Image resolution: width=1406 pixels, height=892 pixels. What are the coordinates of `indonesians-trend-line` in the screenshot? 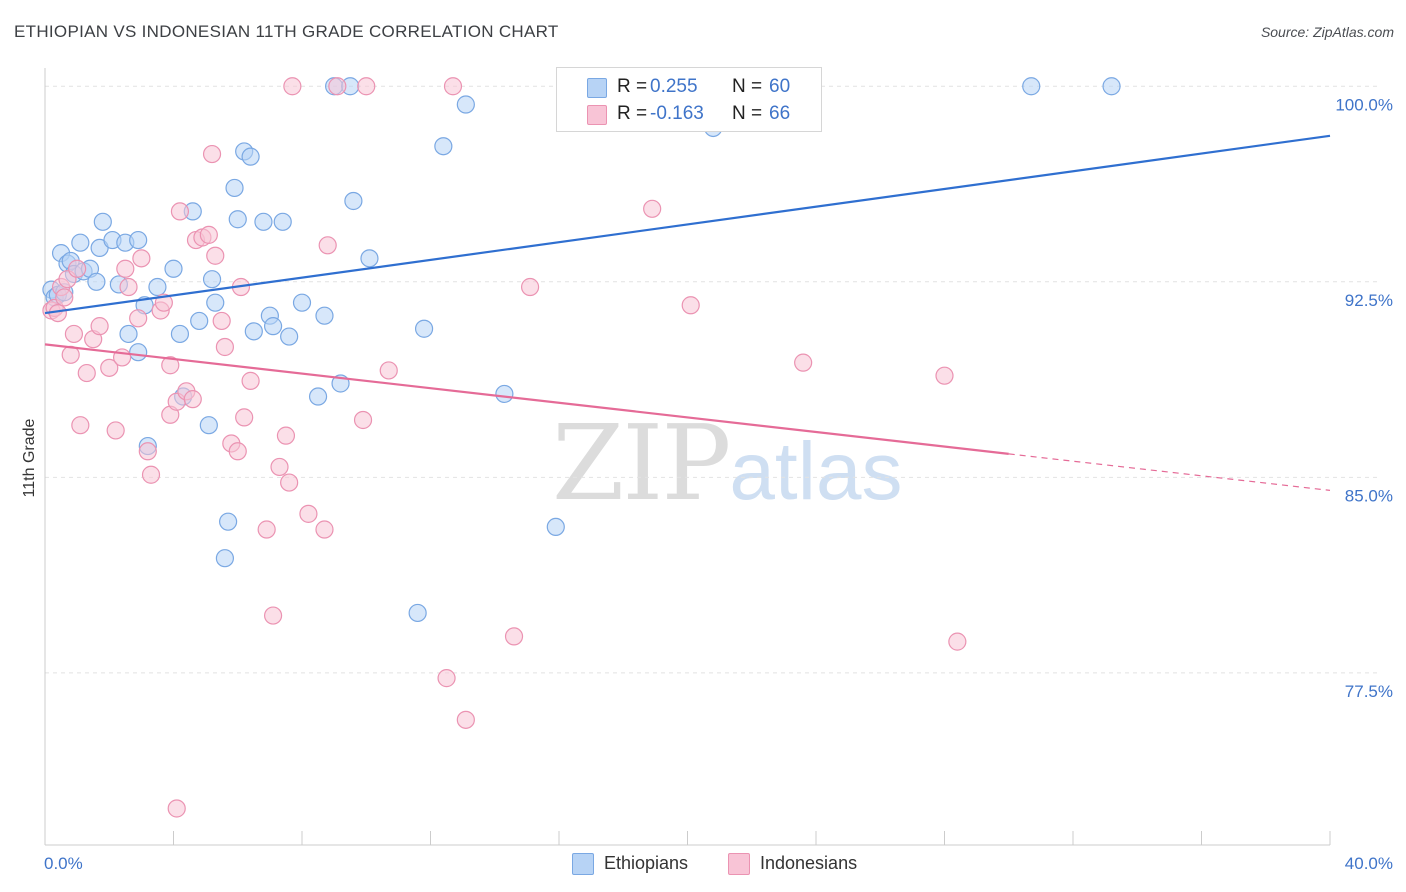 It's located at (526, 399).